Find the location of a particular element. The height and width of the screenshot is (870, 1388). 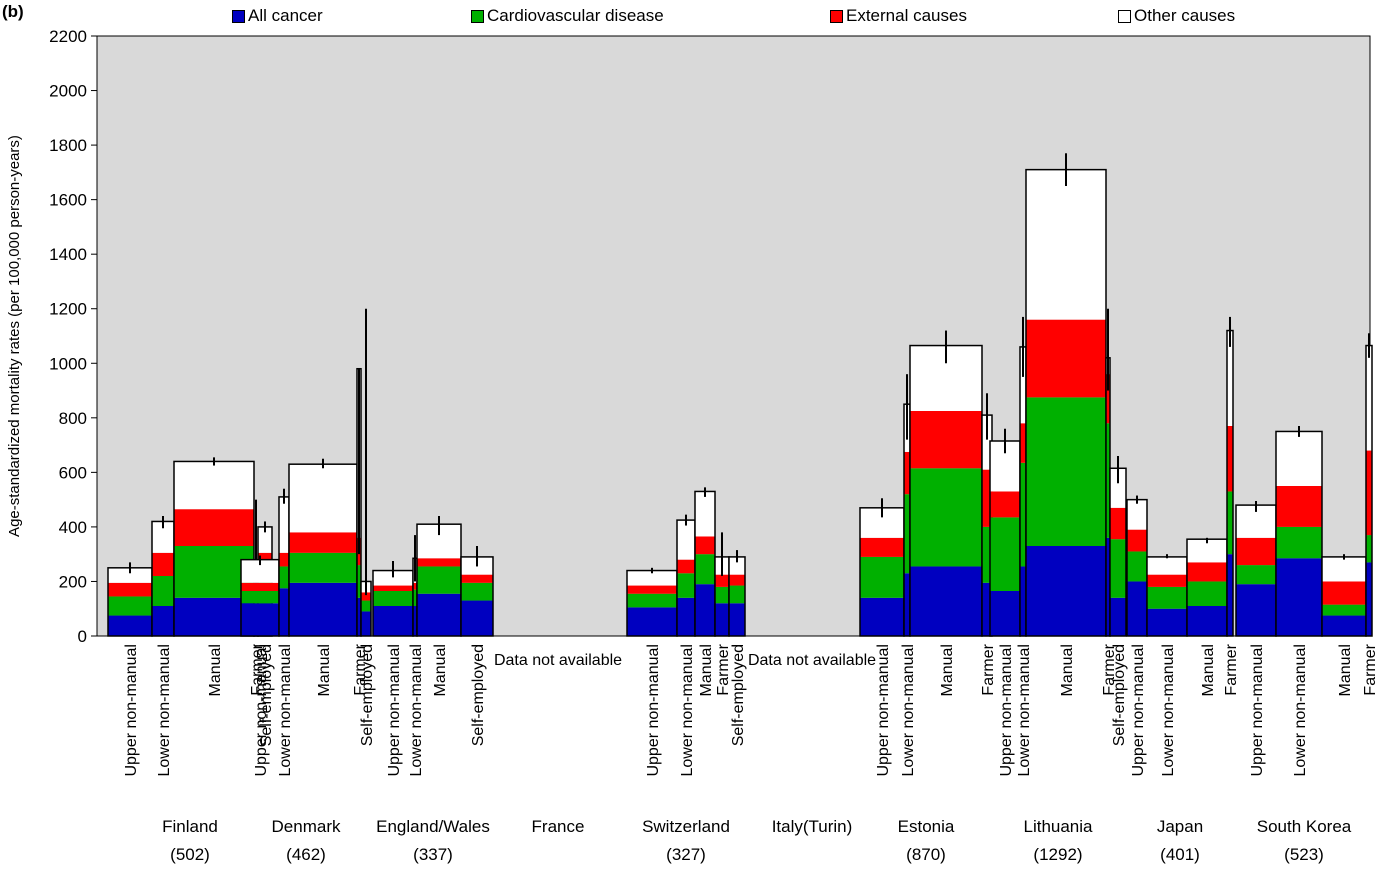

country-label: Estonia is located at coordinates (926, 826).